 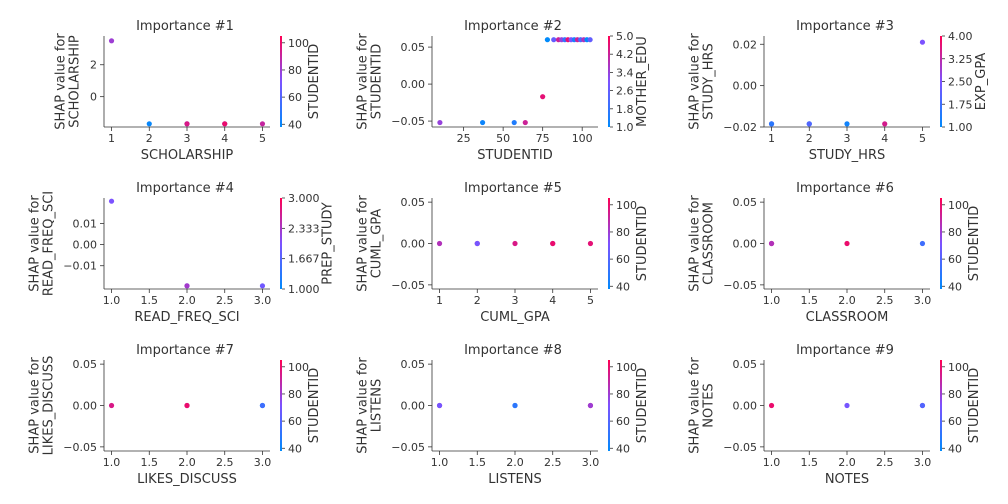 What do you see at coordinates (960, 127) in the screenshot?
I see `colorbar-tick-label: 1.00` at bounding box center [960, 127].